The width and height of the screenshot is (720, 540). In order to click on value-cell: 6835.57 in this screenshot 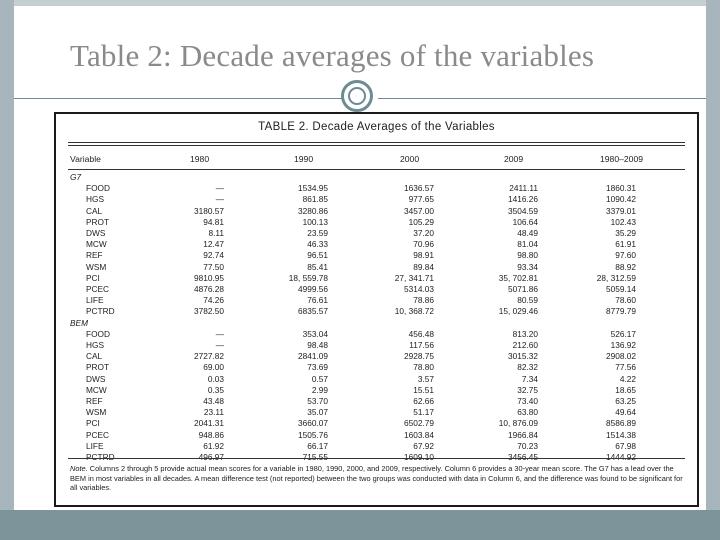, I will do `click(313, 311)`.